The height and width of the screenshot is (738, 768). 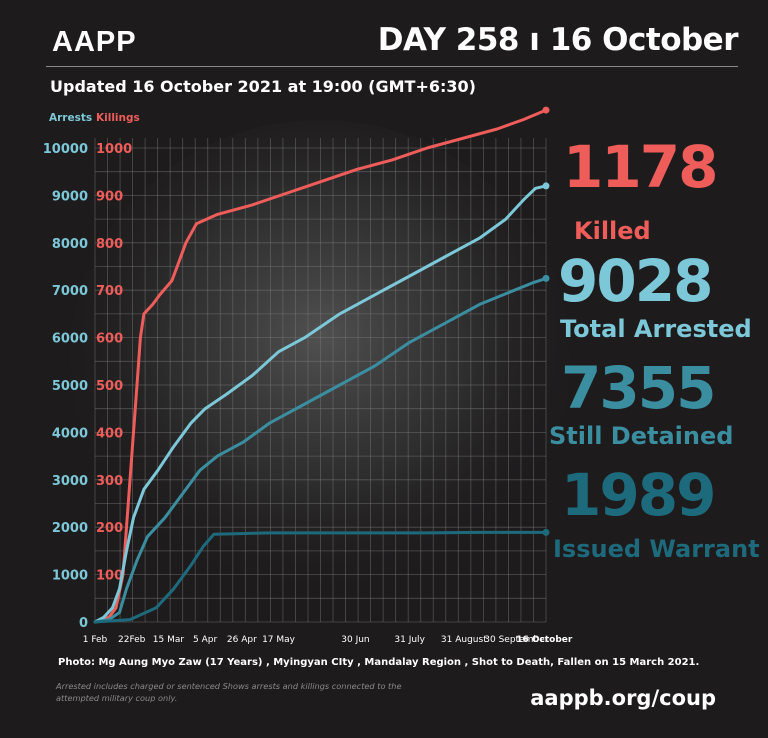 What do you see at coordinates (205, 640) in the screenshot?
I see `x-tick-label: 5 Apr` at bounding box center [205, 640].